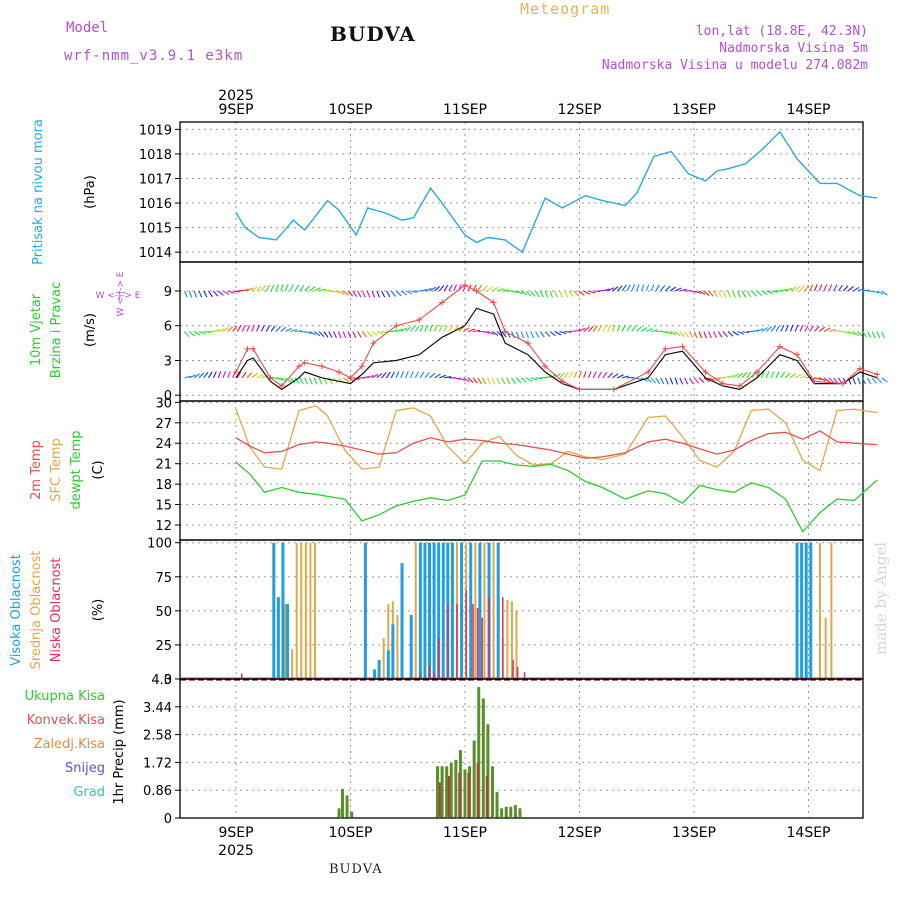  Describe the element at coordinates (90, 192) in the screenshot. I see `pressure-units: (hPa)` at that location.